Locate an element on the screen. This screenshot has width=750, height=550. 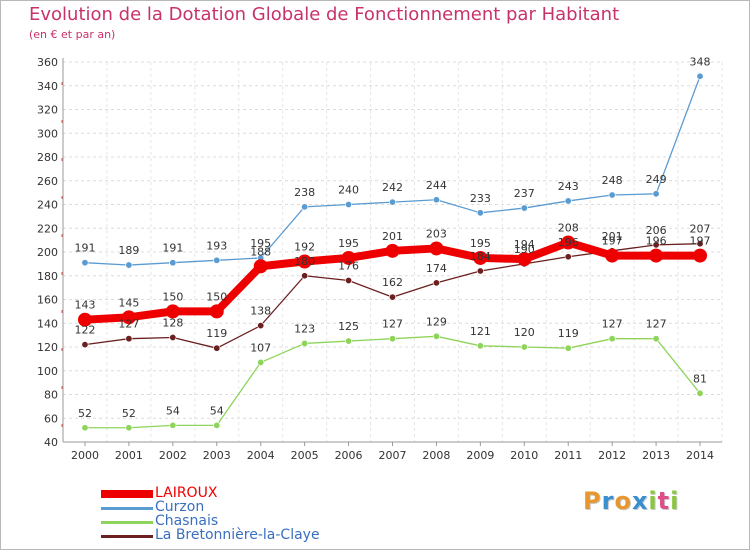
y-tick-label: 340 is located at coordinates (47, 86).